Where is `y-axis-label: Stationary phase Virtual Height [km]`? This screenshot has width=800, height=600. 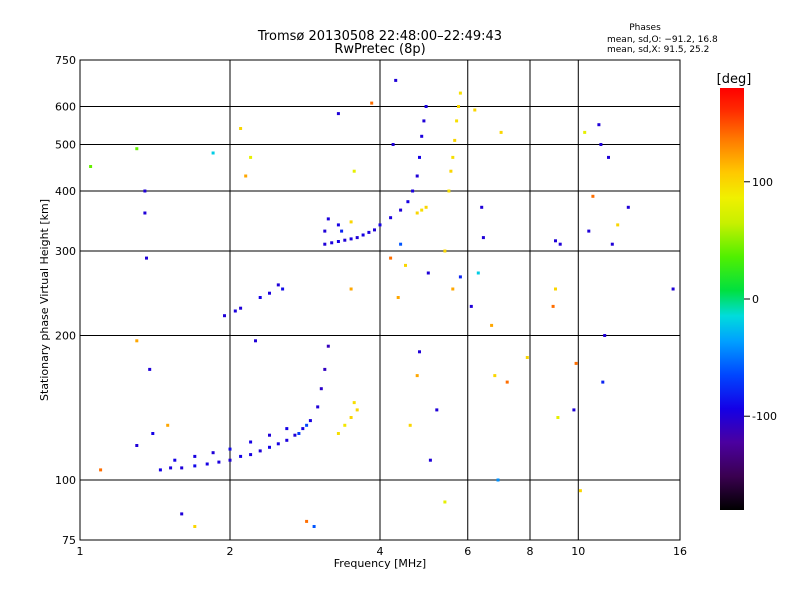 y-axis-label: Stationary phase Virtual Height [km] is located at coordinates (44, 300).